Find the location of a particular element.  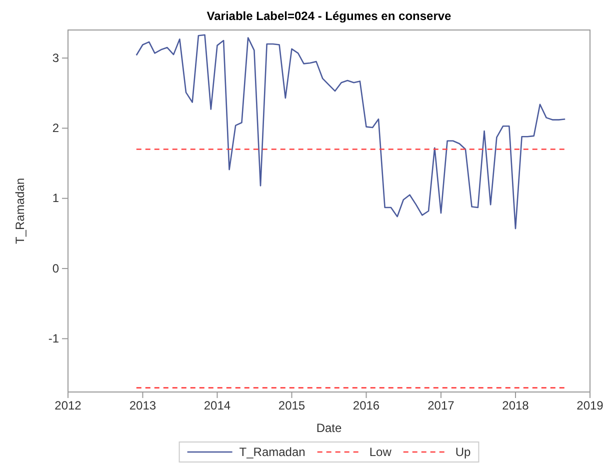

x-tick-label: 2018 is located at coordinates (516, 405).